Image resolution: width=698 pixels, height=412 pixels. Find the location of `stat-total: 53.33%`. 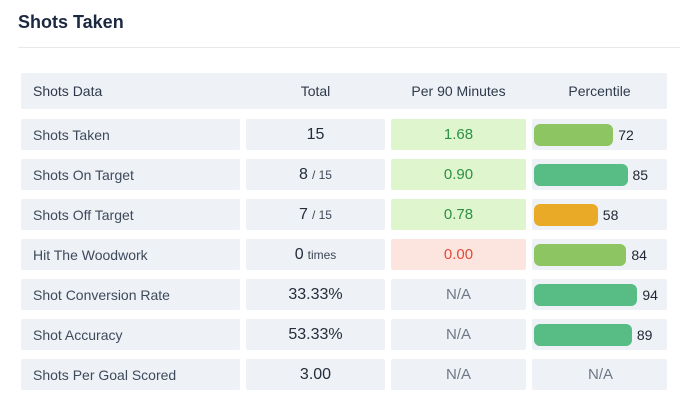

stat-total: 53.33% is located at coordinates (315, 334).